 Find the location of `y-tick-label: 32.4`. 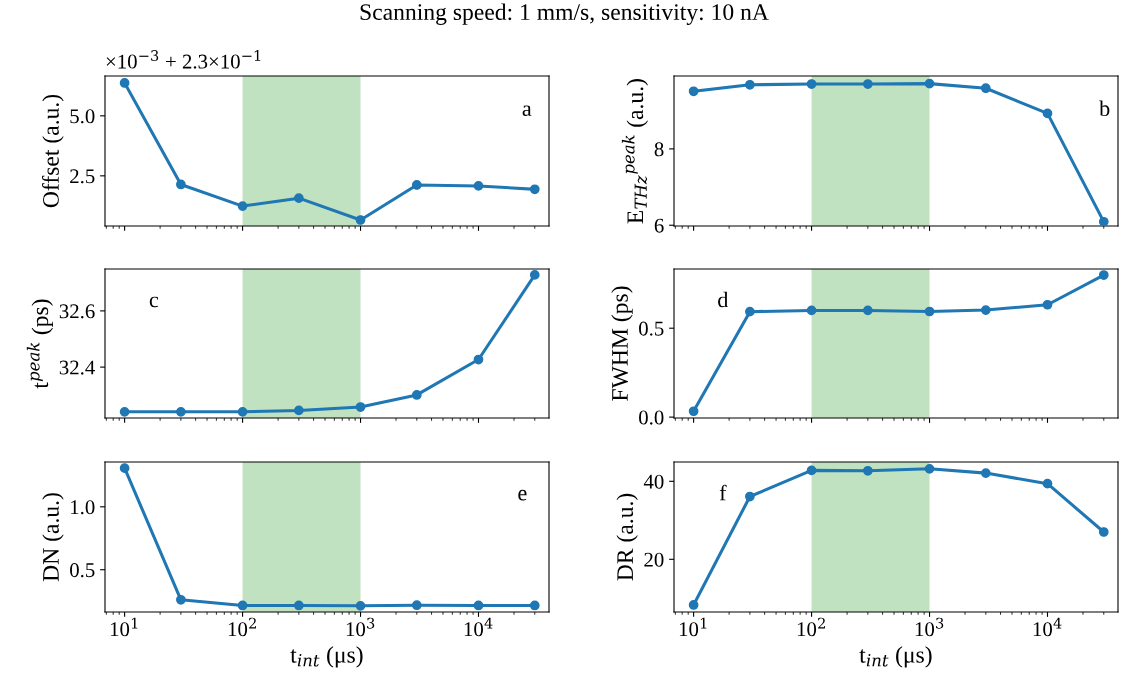

y-tick-label: 32.4 is located at coordinates (77, 367).